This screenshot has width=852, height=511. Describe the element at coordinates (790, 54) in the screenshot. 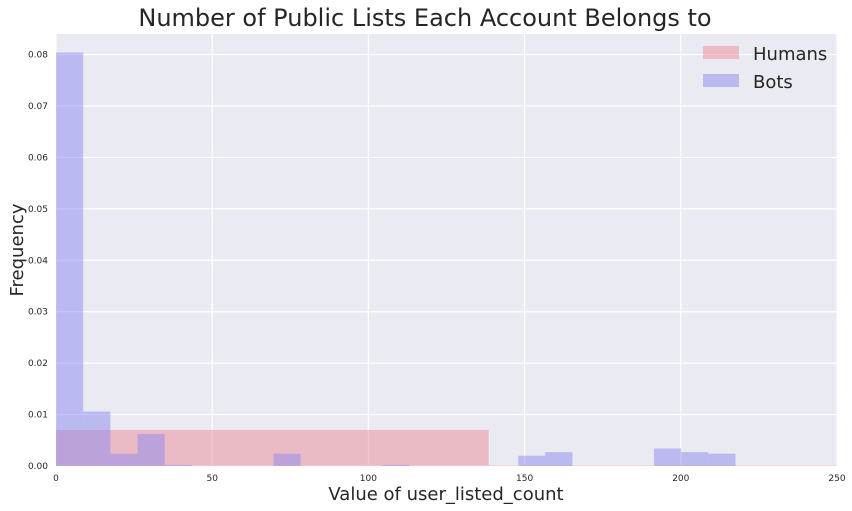

I see `legend-label-humans: Humans` at that location.